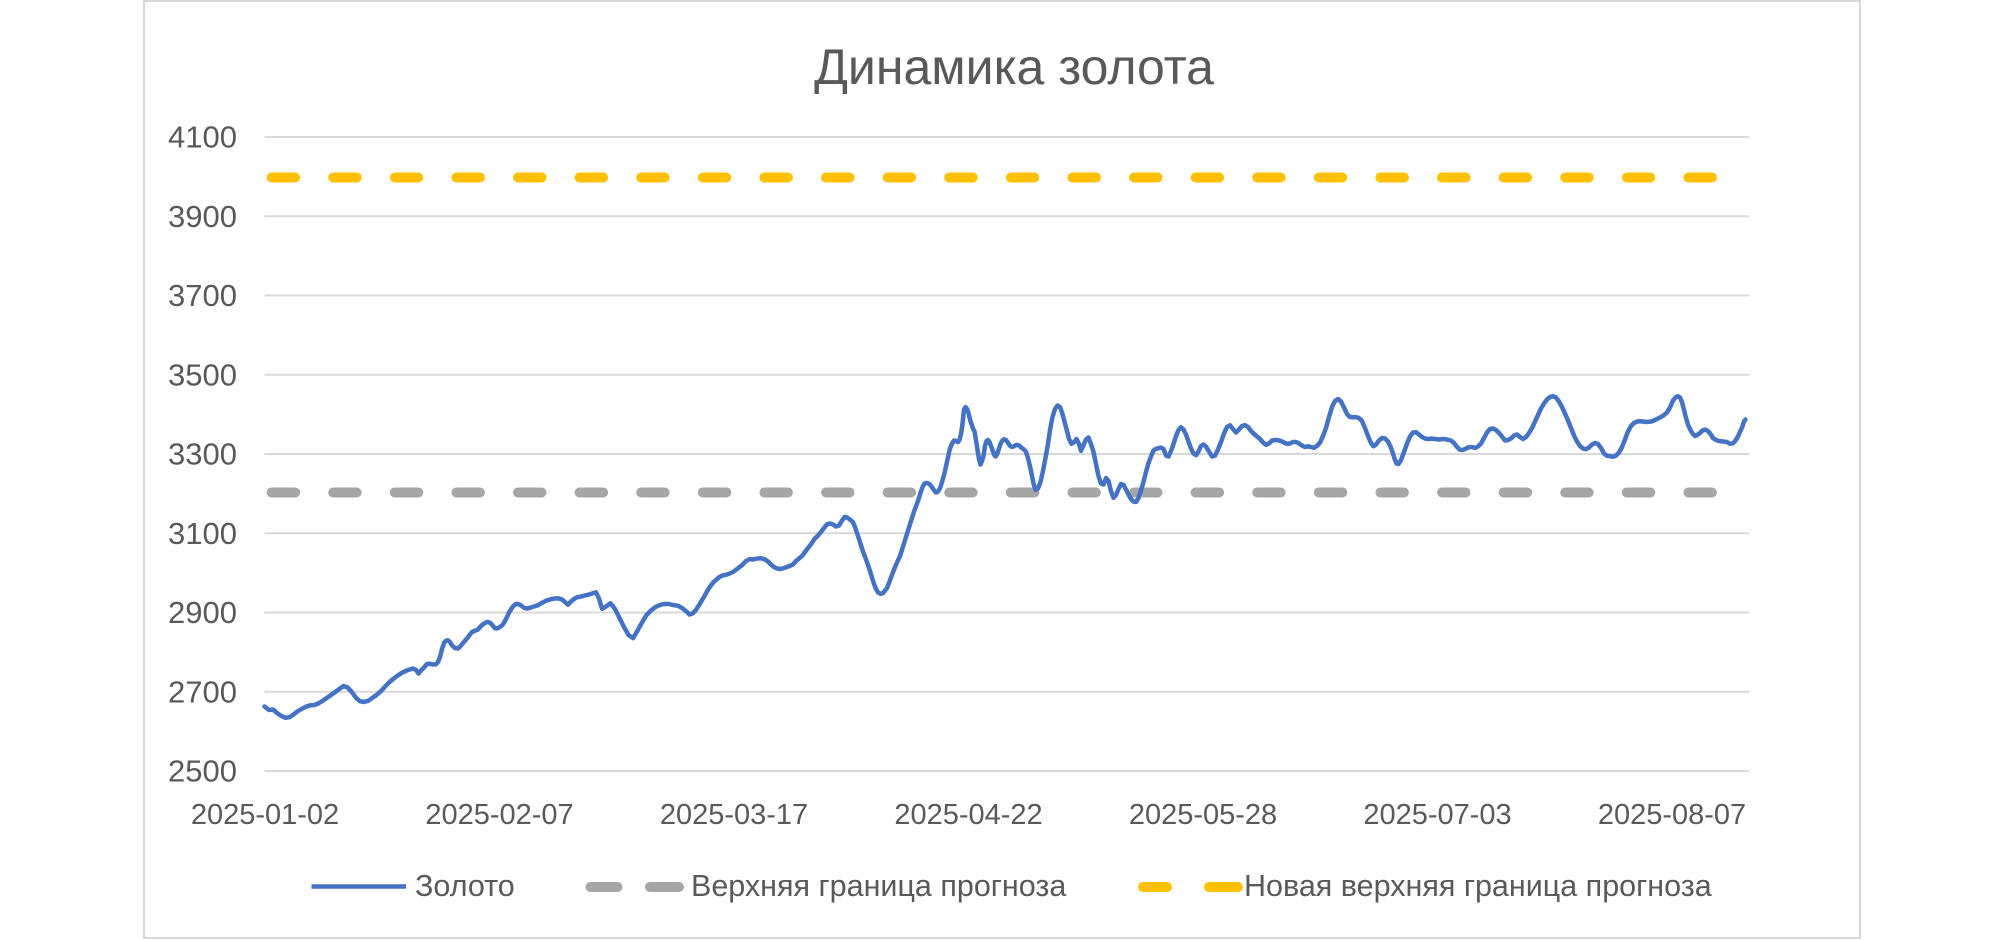 The image size is (2000, 940). What do you see at coordinates (202, 374) in the screenshot?
I see `svg-text: 3500` at bounding box center [202, 374].